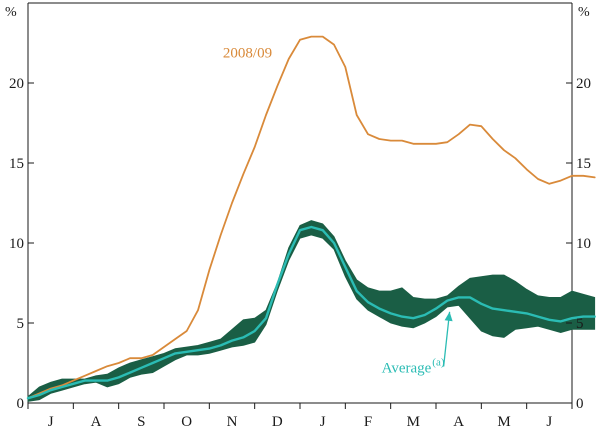  Describe the element at coordinates (583, 164) in the screenshot. I see `y-tick-label-right-15: 15` at that location.